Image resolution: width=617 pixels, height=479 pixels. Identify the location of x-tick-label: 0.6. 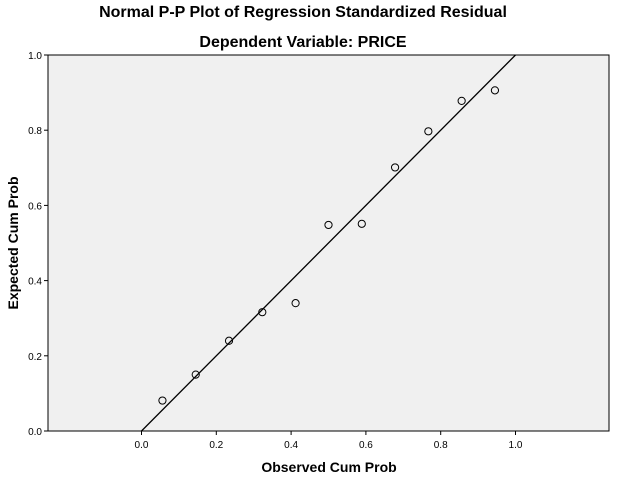
(366, 445).